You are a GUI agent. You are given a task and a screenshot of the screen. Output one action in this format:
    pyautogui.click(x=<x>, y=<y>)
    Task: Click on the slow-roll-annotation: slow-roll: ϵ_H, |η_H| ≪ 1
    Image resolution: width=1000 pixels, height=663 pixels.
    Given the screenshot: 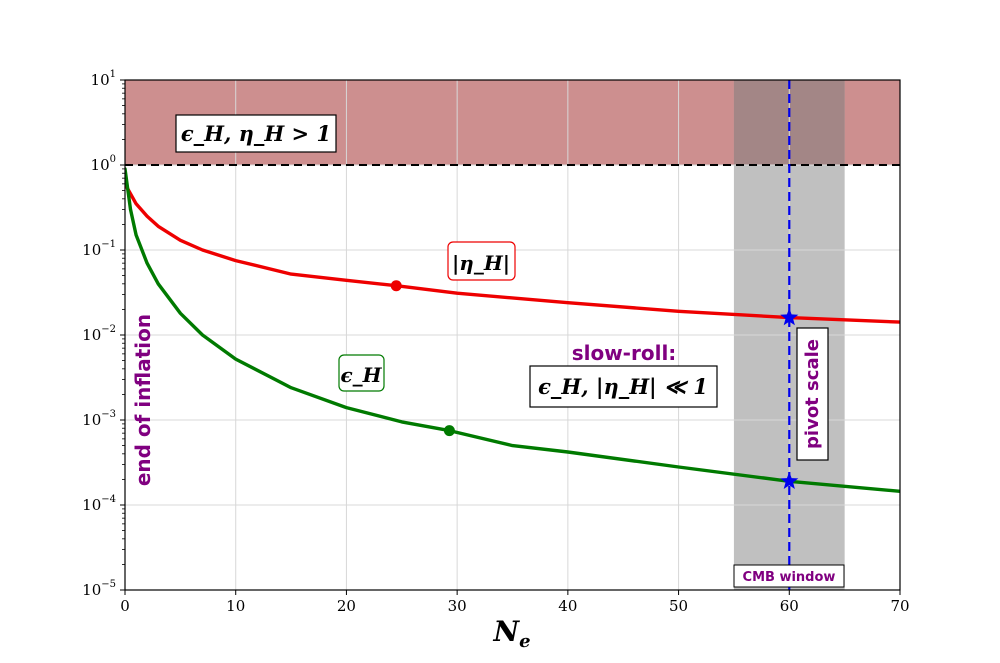 What is the action you would take?
    pyautogui.click(x=623, y=374)
    